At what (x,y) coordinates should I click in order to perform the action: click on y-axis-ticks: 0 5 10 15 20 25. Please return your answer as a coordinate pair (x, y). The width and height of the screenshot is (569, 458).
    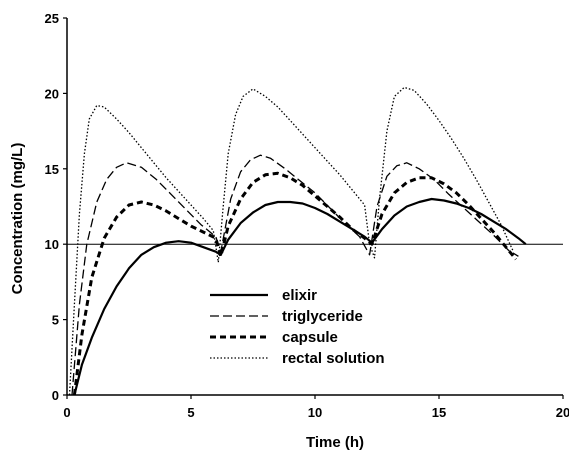
    Looking at the image, I should click on (56, 207).